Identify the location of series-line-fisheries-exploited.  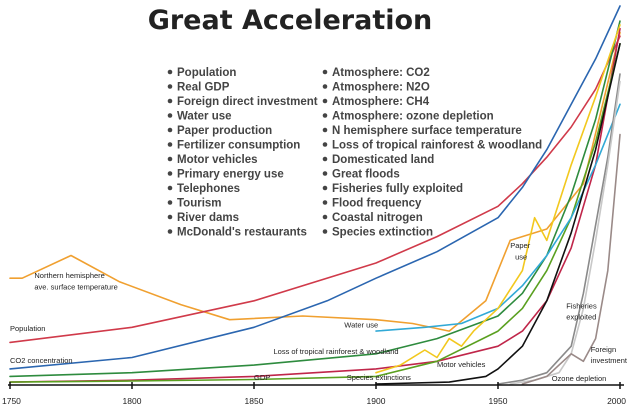
(559, 229).